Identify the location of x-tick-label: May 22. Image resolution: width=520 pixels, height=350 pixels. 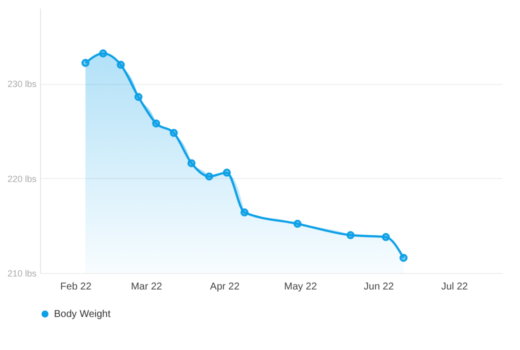
(301, 287).